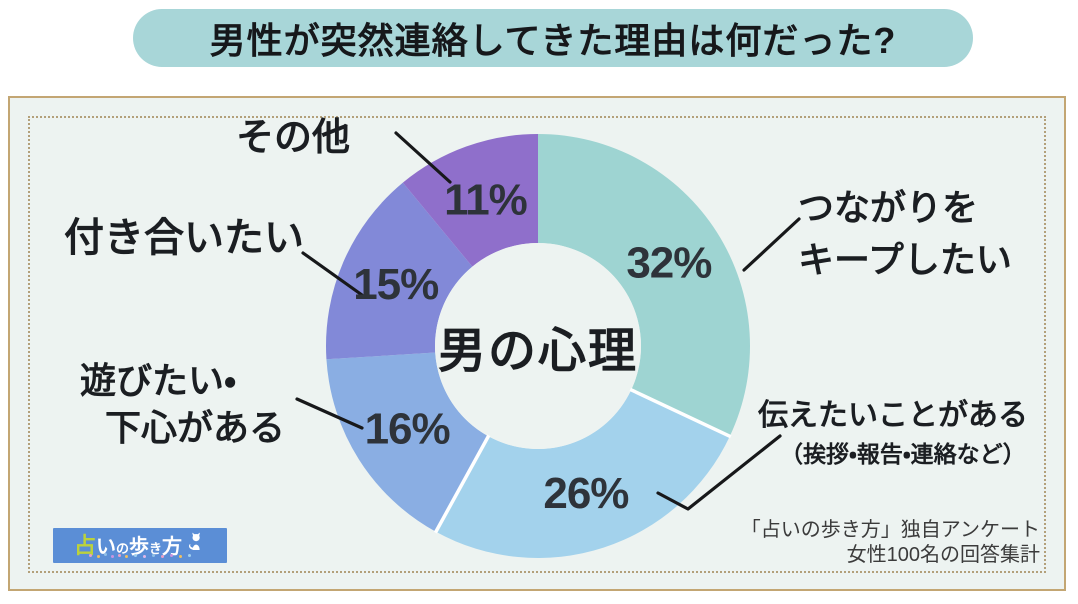 This screenshot has width=1078, height=604. I want to click on site-logo: 占いの歩き方, so click(140, 545).